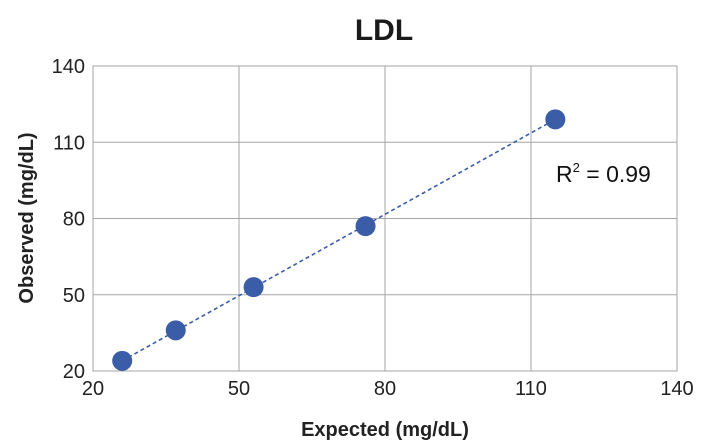  Describe the element at coordinates (385, 430) in the screenshot. I see `x-axis-label: Expected (mg/dL)` at that location.